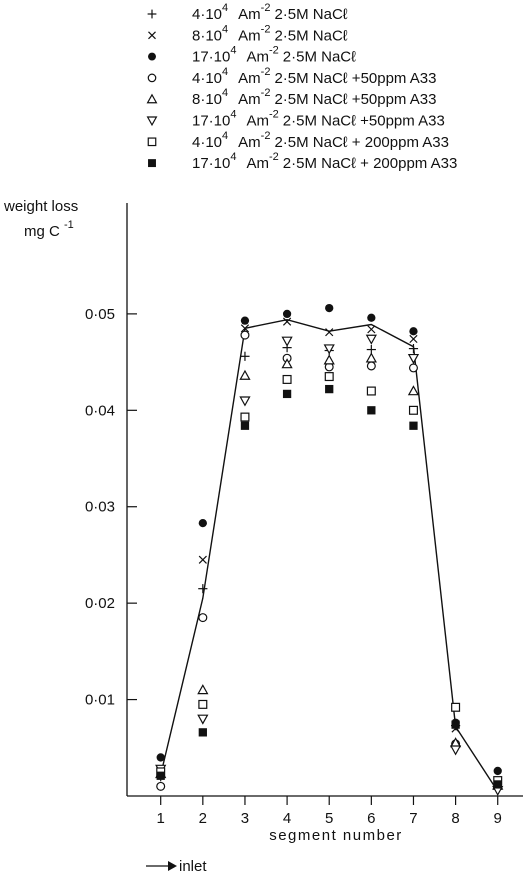 This screenshot has width=531, height=873. I want to click on inlet-indicator: inlet, so click(176, 865).